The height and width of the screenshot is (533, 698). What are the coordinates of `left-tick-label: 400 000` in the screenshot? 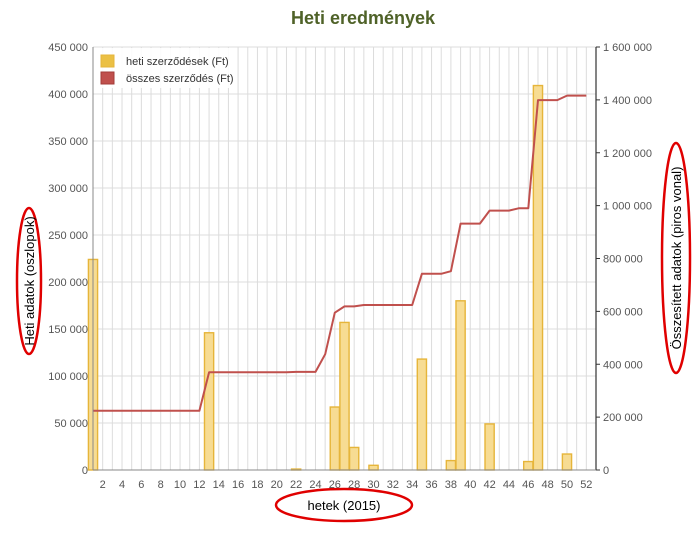 It's located at (68, 95).